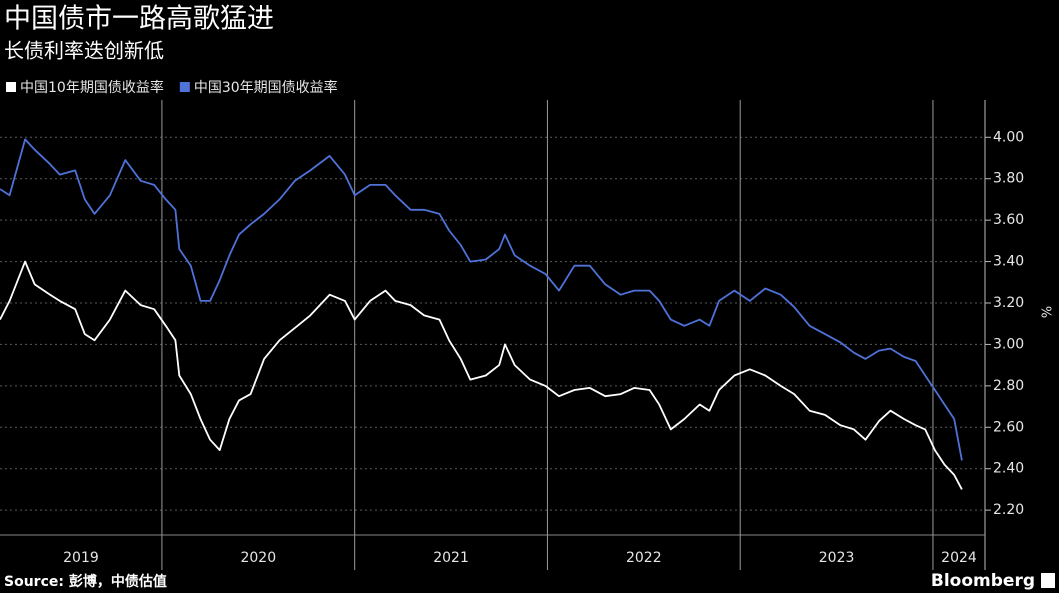 The image size is (1059, 593). What do you see at coordinates (959, 558) in the screenshot?
I see `x-tick-label: 2024` at bounding box center [959, 558].